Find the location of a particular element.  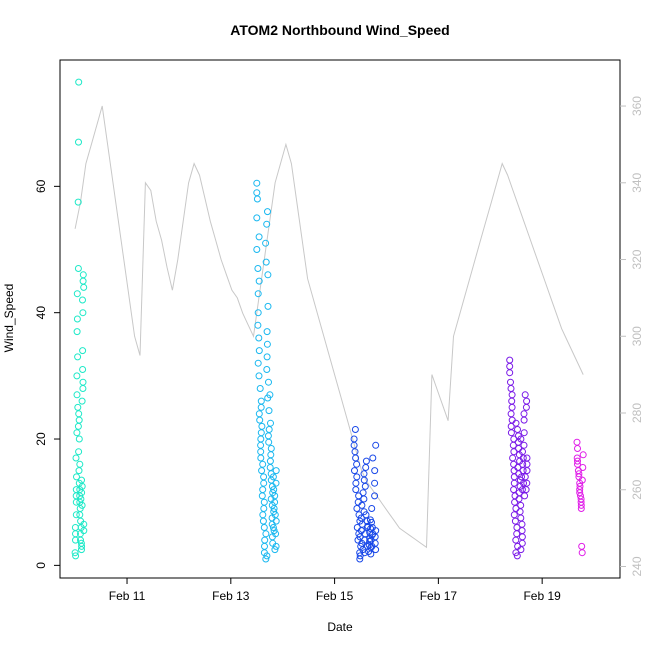

y2-tick-label: 320 is located at coordinates (637, 259).